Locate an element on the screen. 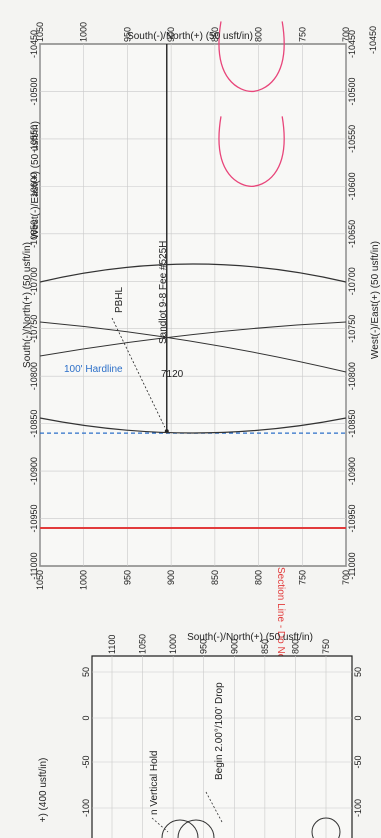  header-fragment: -10450 is located at coordinates (373, 40).